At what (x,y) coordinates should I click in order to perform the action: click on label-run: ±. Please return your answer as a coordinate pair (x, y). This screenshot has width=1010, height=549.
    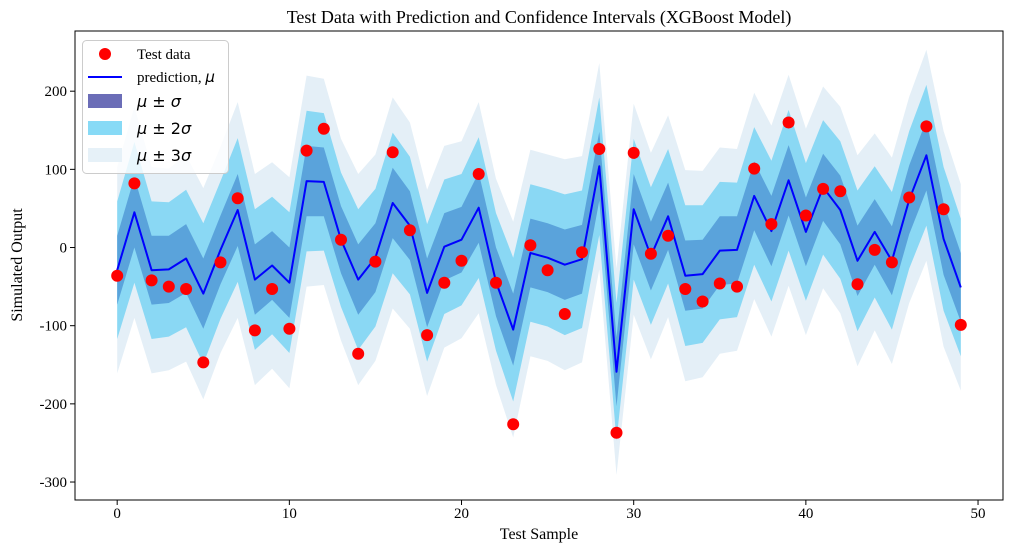
    Looking at the image, I should click on (159, 101).